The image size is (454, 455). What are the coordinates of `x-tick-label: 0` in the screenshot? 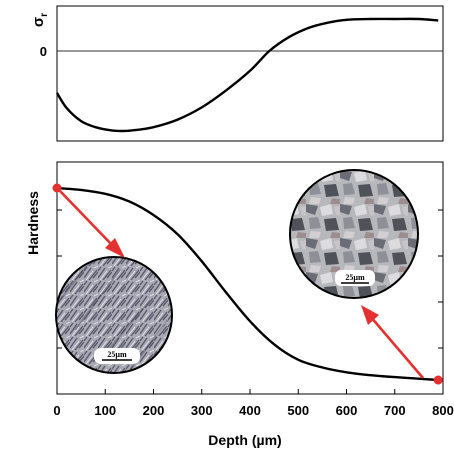 It's located at (56, 410).